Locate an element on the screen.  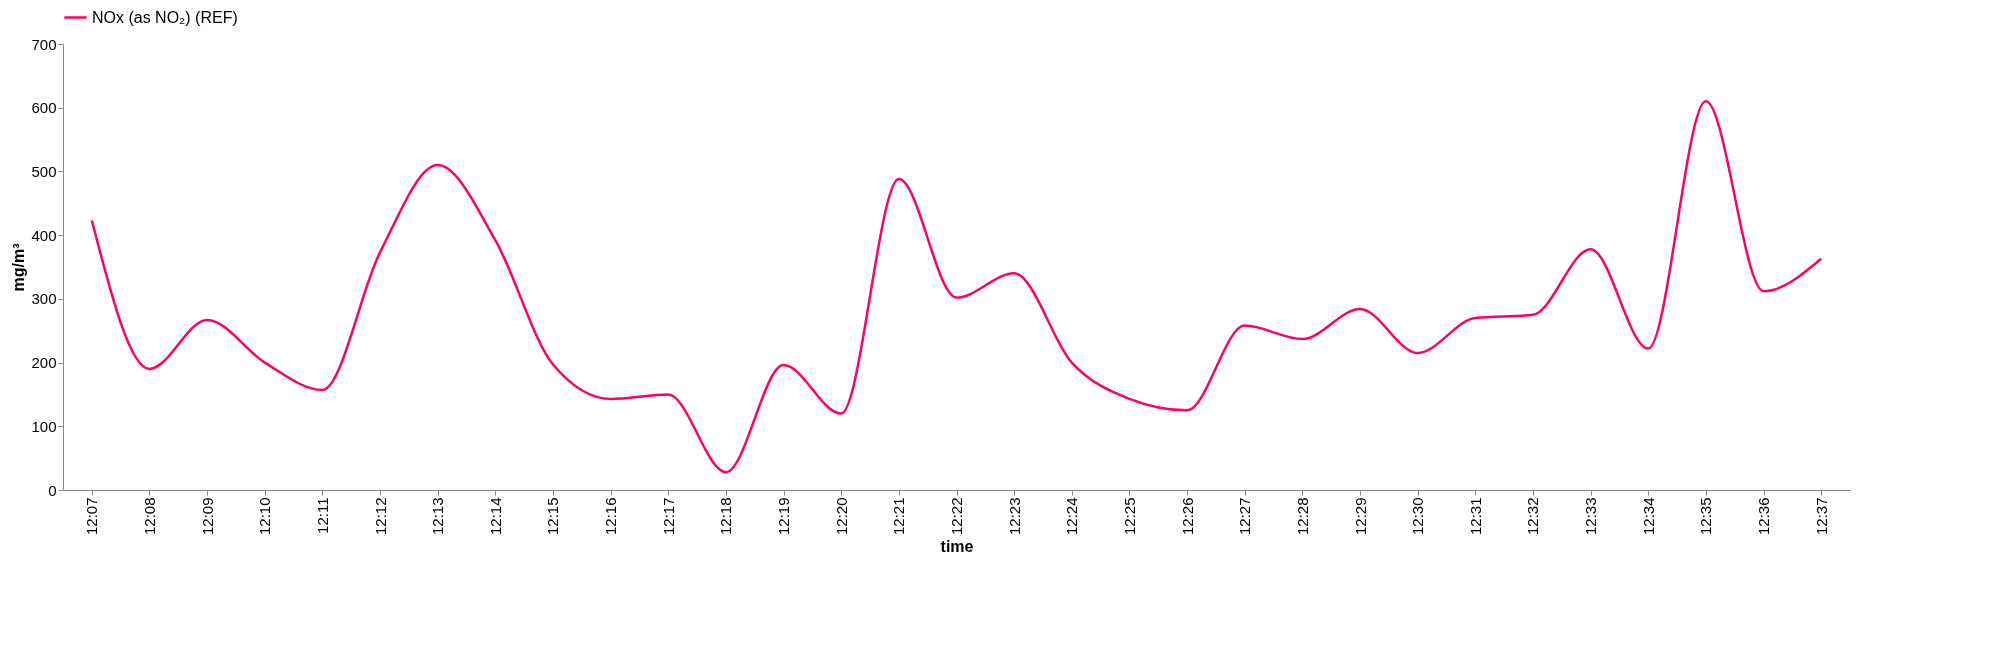
y-tick-label: 0 is located at coordinates (52, 490).